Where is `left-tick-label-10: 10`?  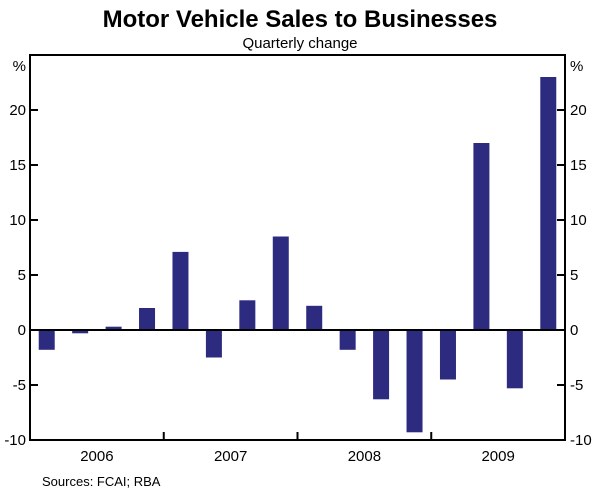
left-tick-label-10: 10 is located at coordinates (17, 220).